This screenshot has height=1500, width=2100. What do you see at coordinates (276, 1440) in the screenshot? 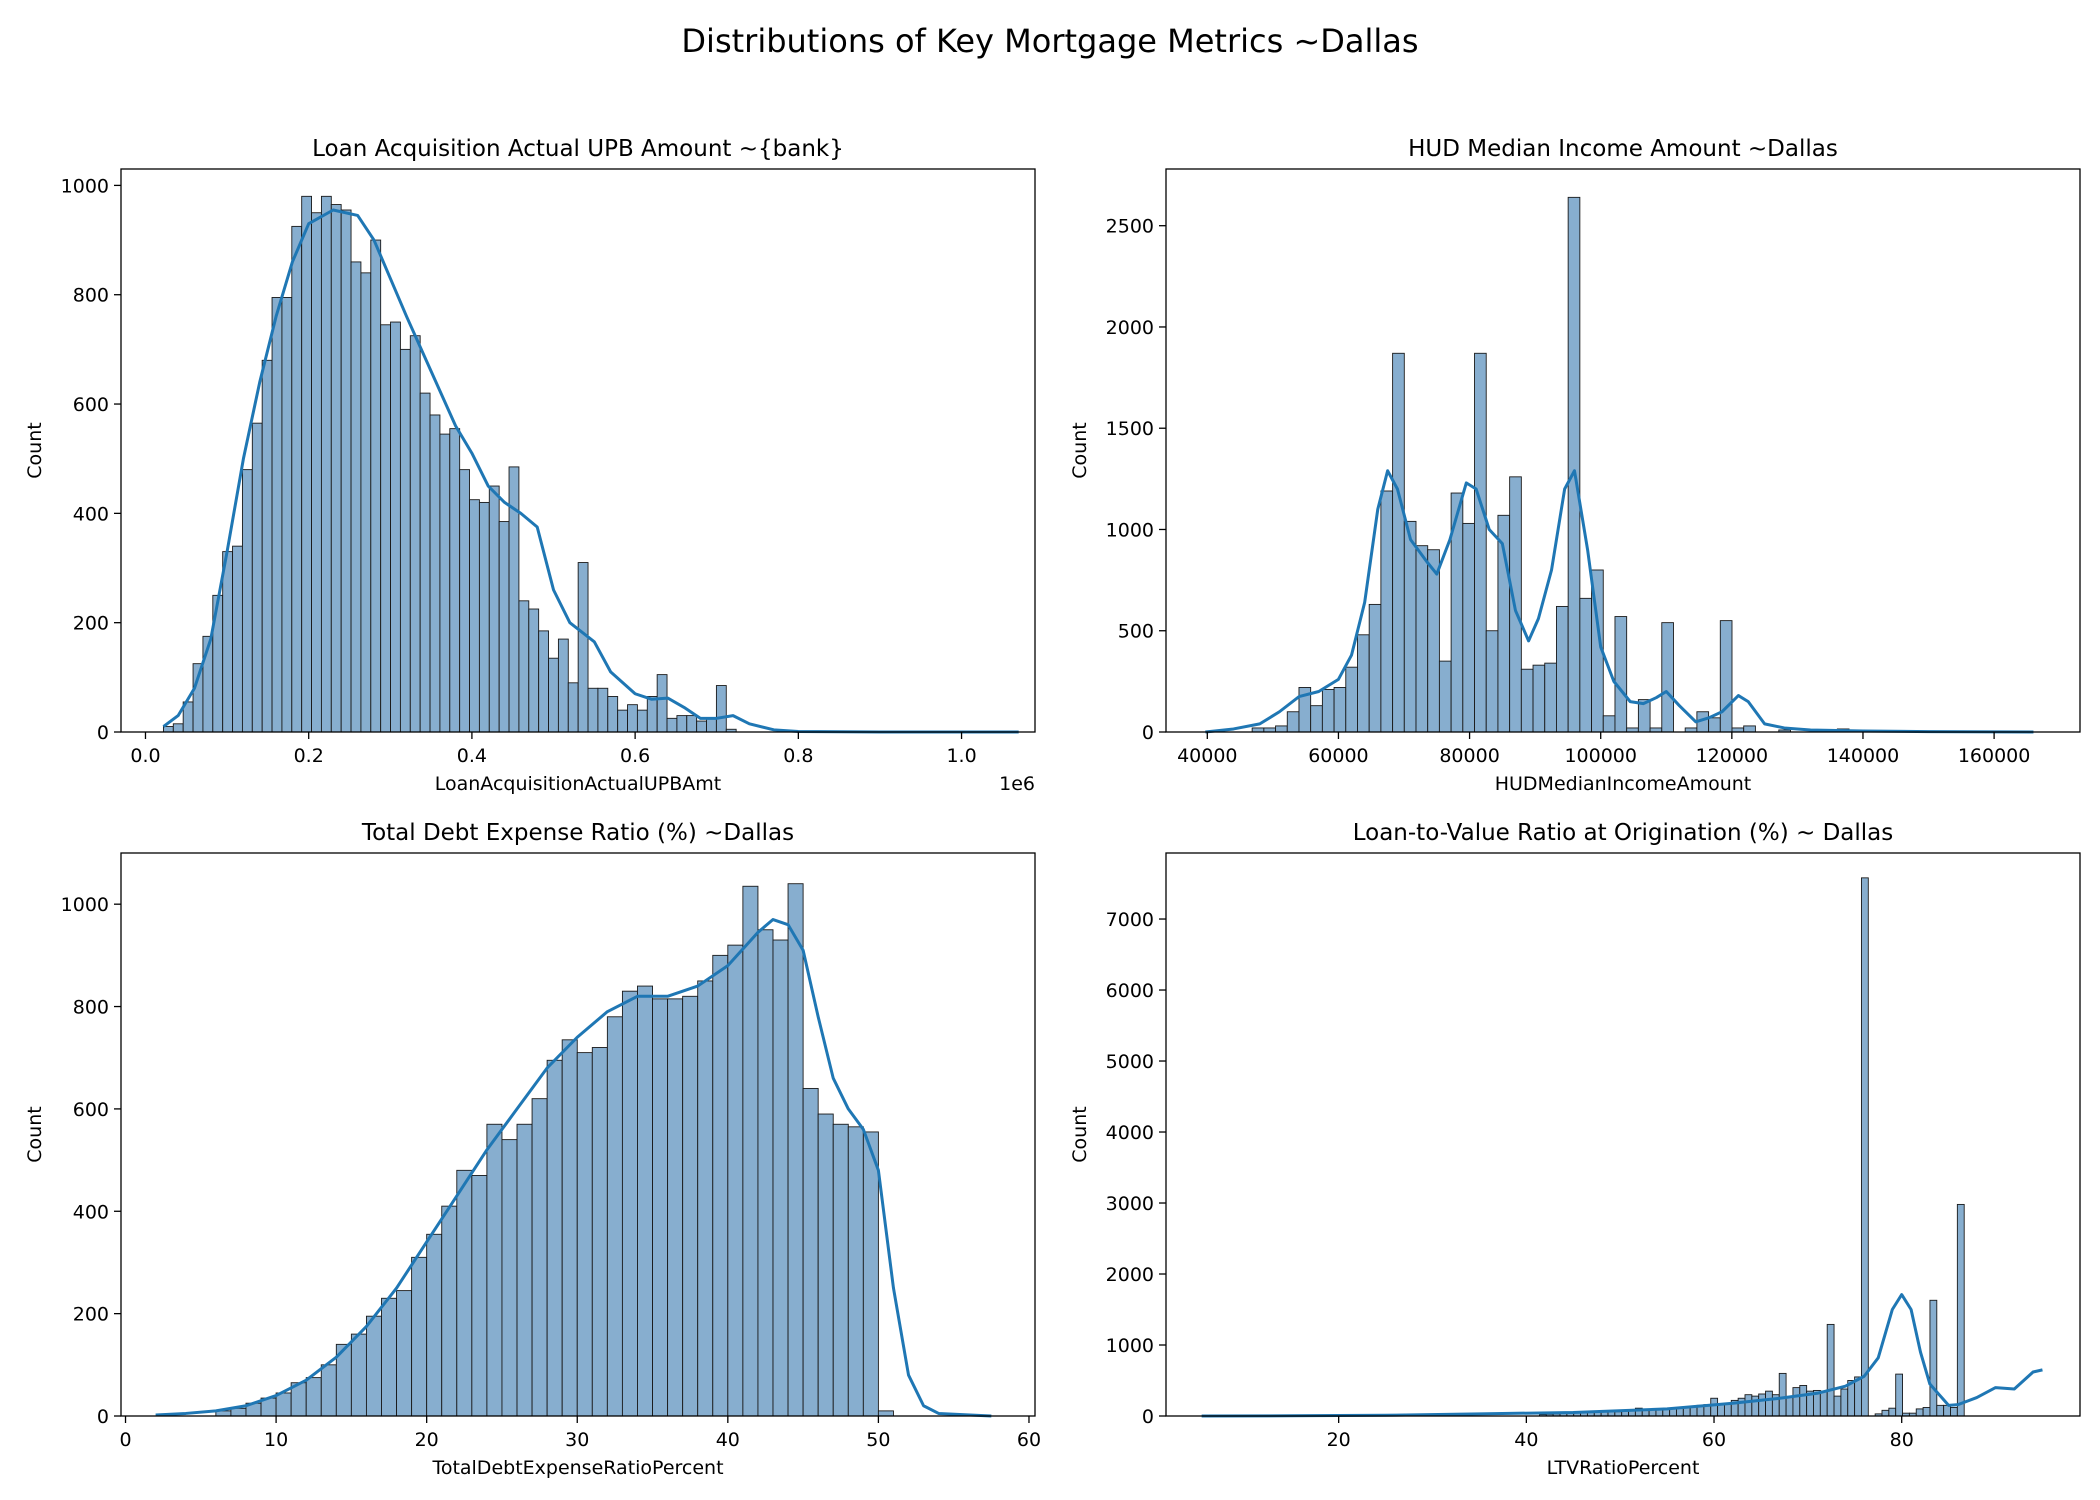
I see `x-tick-label: 10` at bounding box center [276, 1440].